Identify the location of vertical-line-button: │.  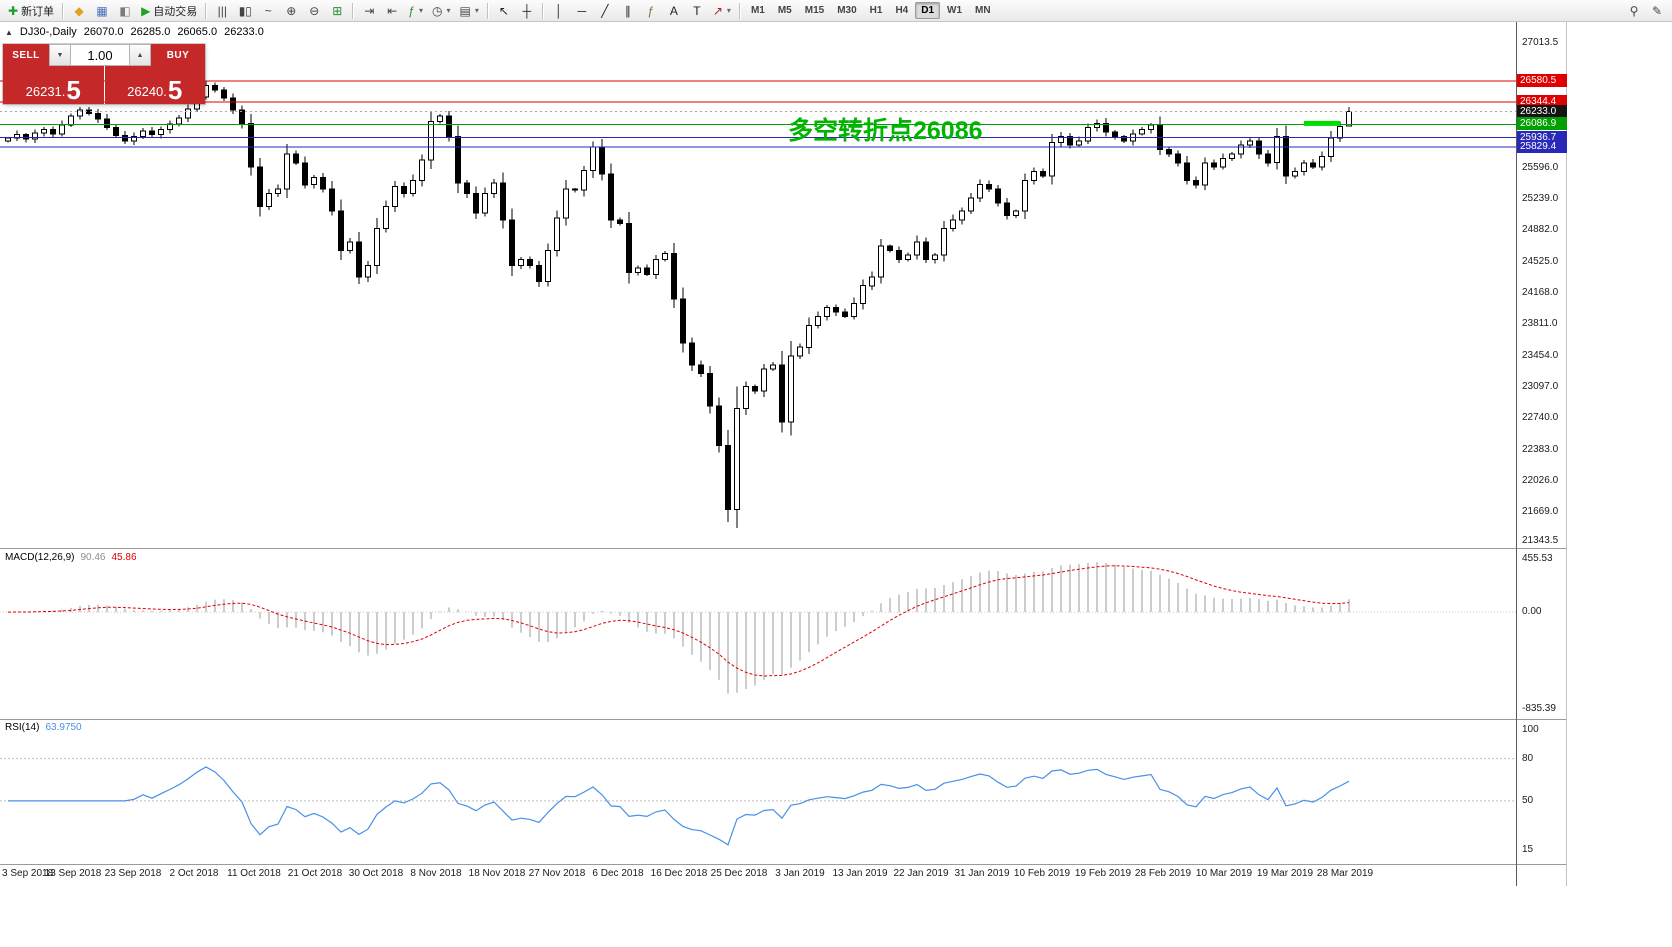
(559, 10).